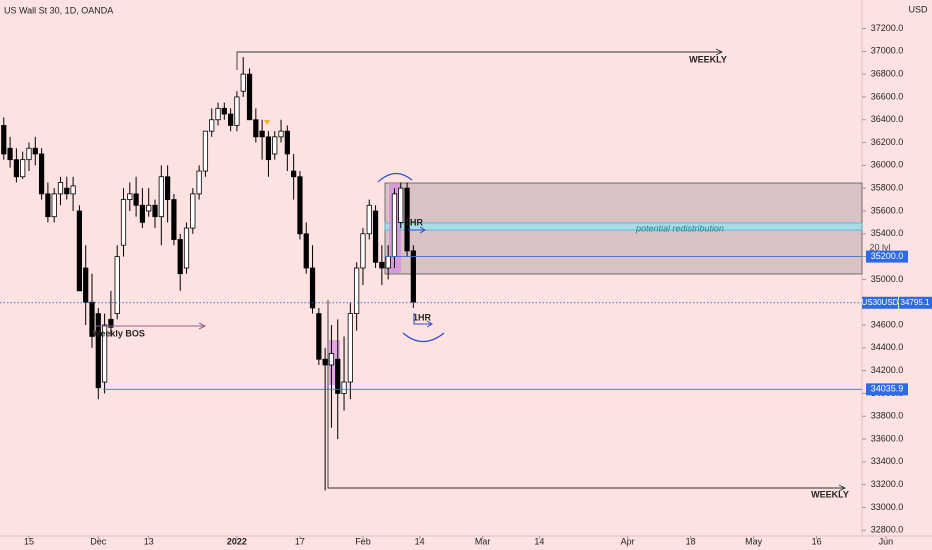 This screenshot has height=550, width=932. I want to click on x-tick-label: Jun, so click(886, 541).